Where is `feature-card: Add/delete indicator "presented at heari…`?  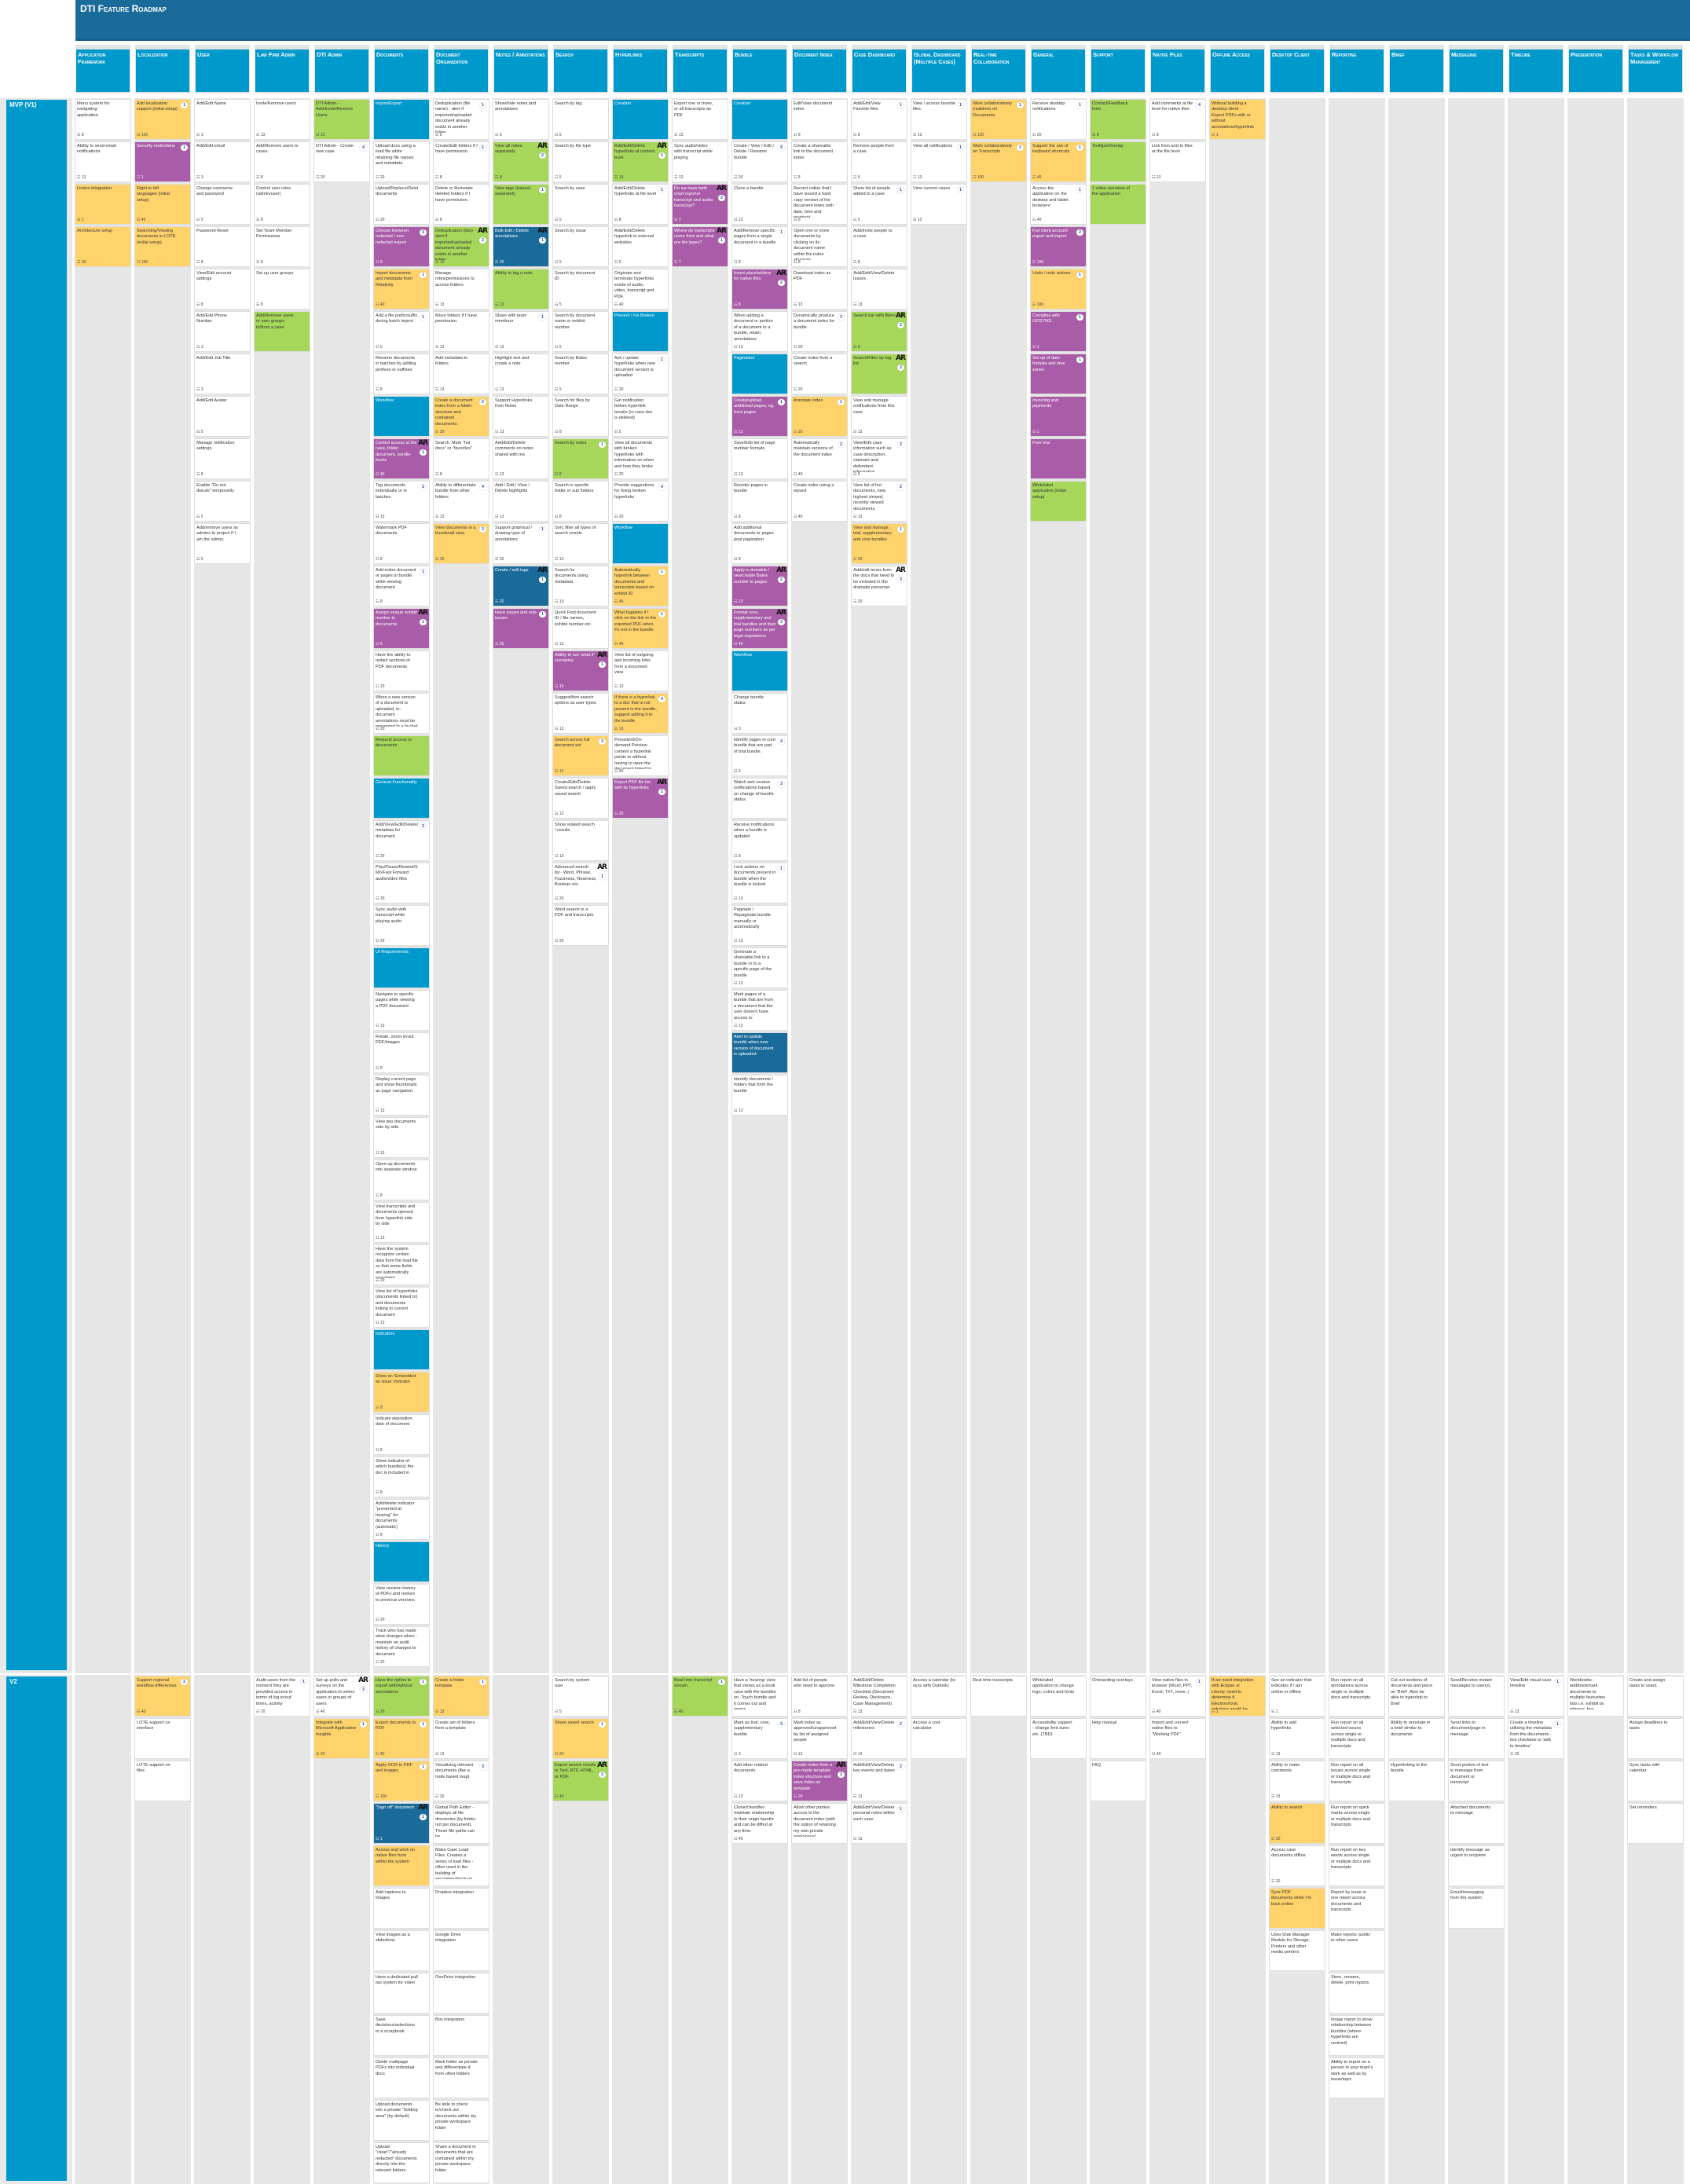
feature-card: Add/delete indicator "presented at heari… is located at coordinates (401, 1519).